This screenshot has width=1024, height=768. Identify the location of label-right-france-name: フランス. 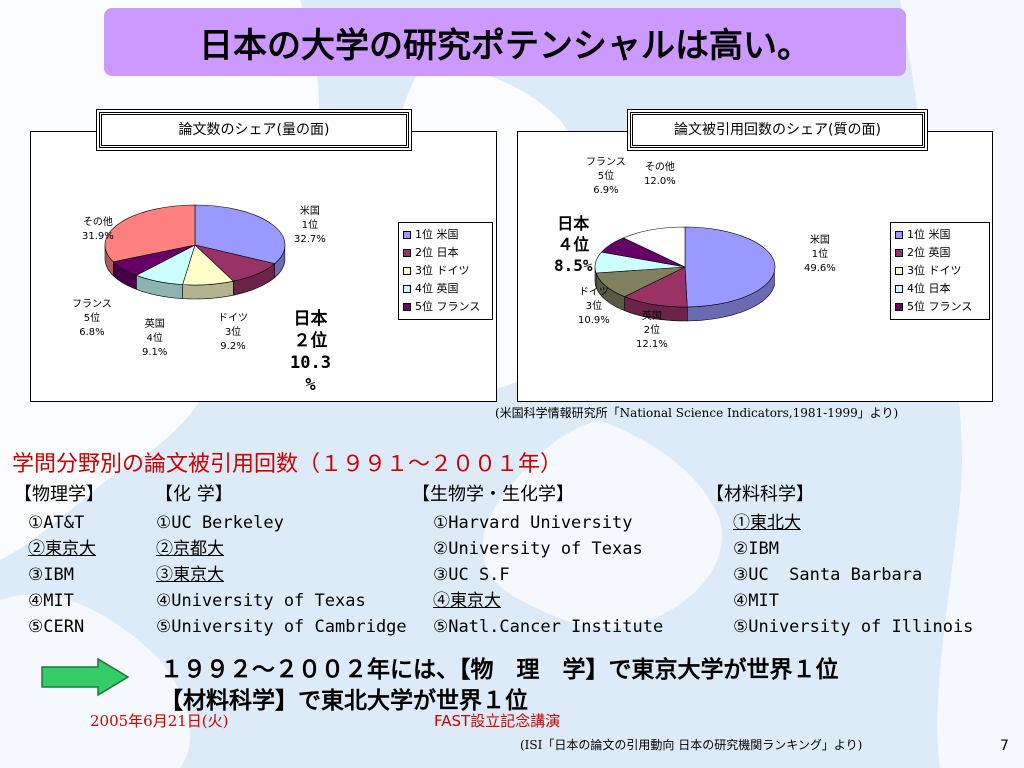
(606, 162).